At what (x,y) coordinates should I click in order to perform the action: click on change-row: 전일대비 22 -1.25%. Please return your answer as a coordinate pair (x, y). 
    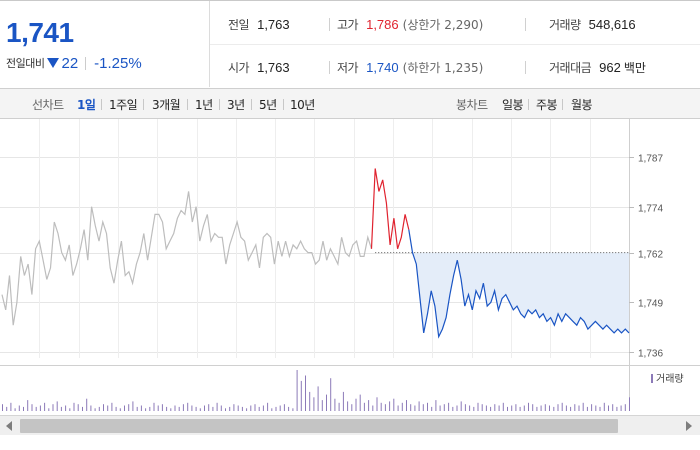
    Looking at the image, I should click on (74, 63).